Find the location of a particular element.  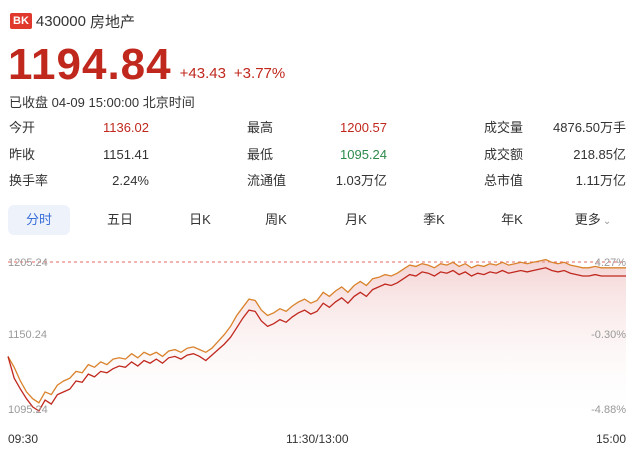

tab-label: 分时 is located at coordinates (38, 219).